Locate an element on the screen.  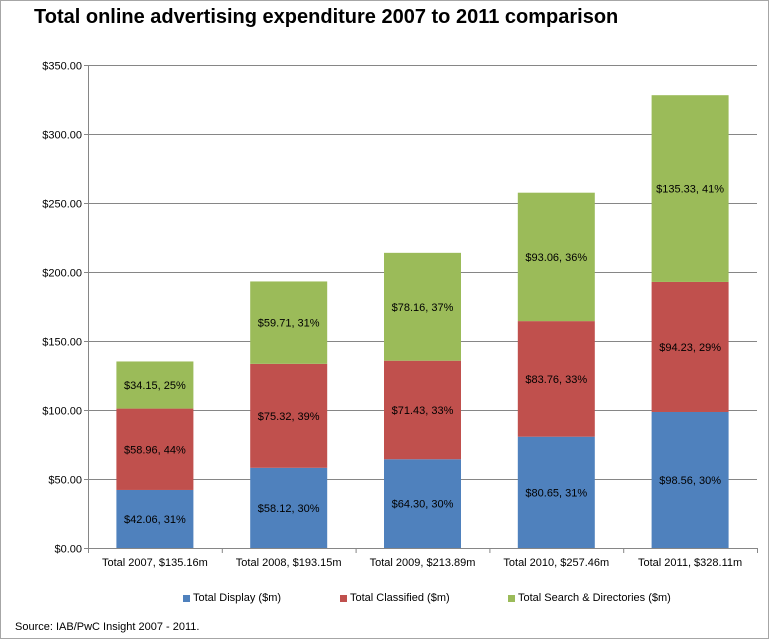
y-tick-label: $300.00 is located at coordinates (62, 136).